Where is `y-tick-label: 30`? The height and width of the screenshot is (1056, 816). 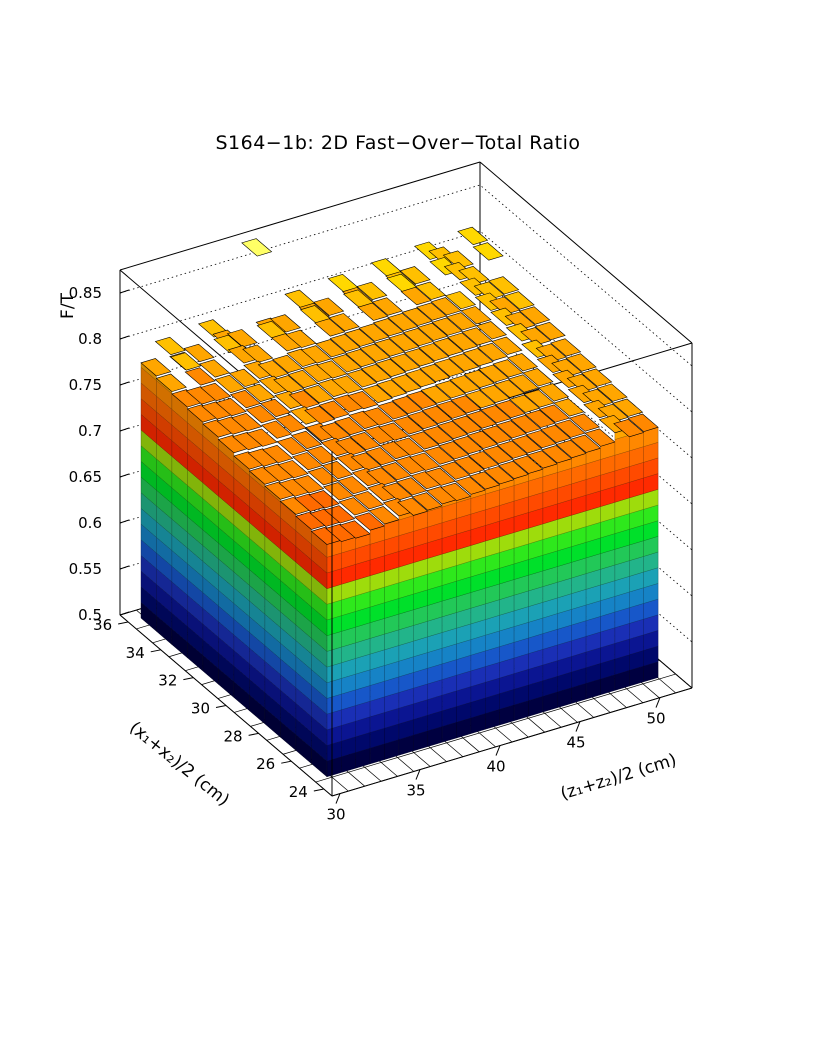 y-tick-label: 30 is located at coordinates (200, 709).